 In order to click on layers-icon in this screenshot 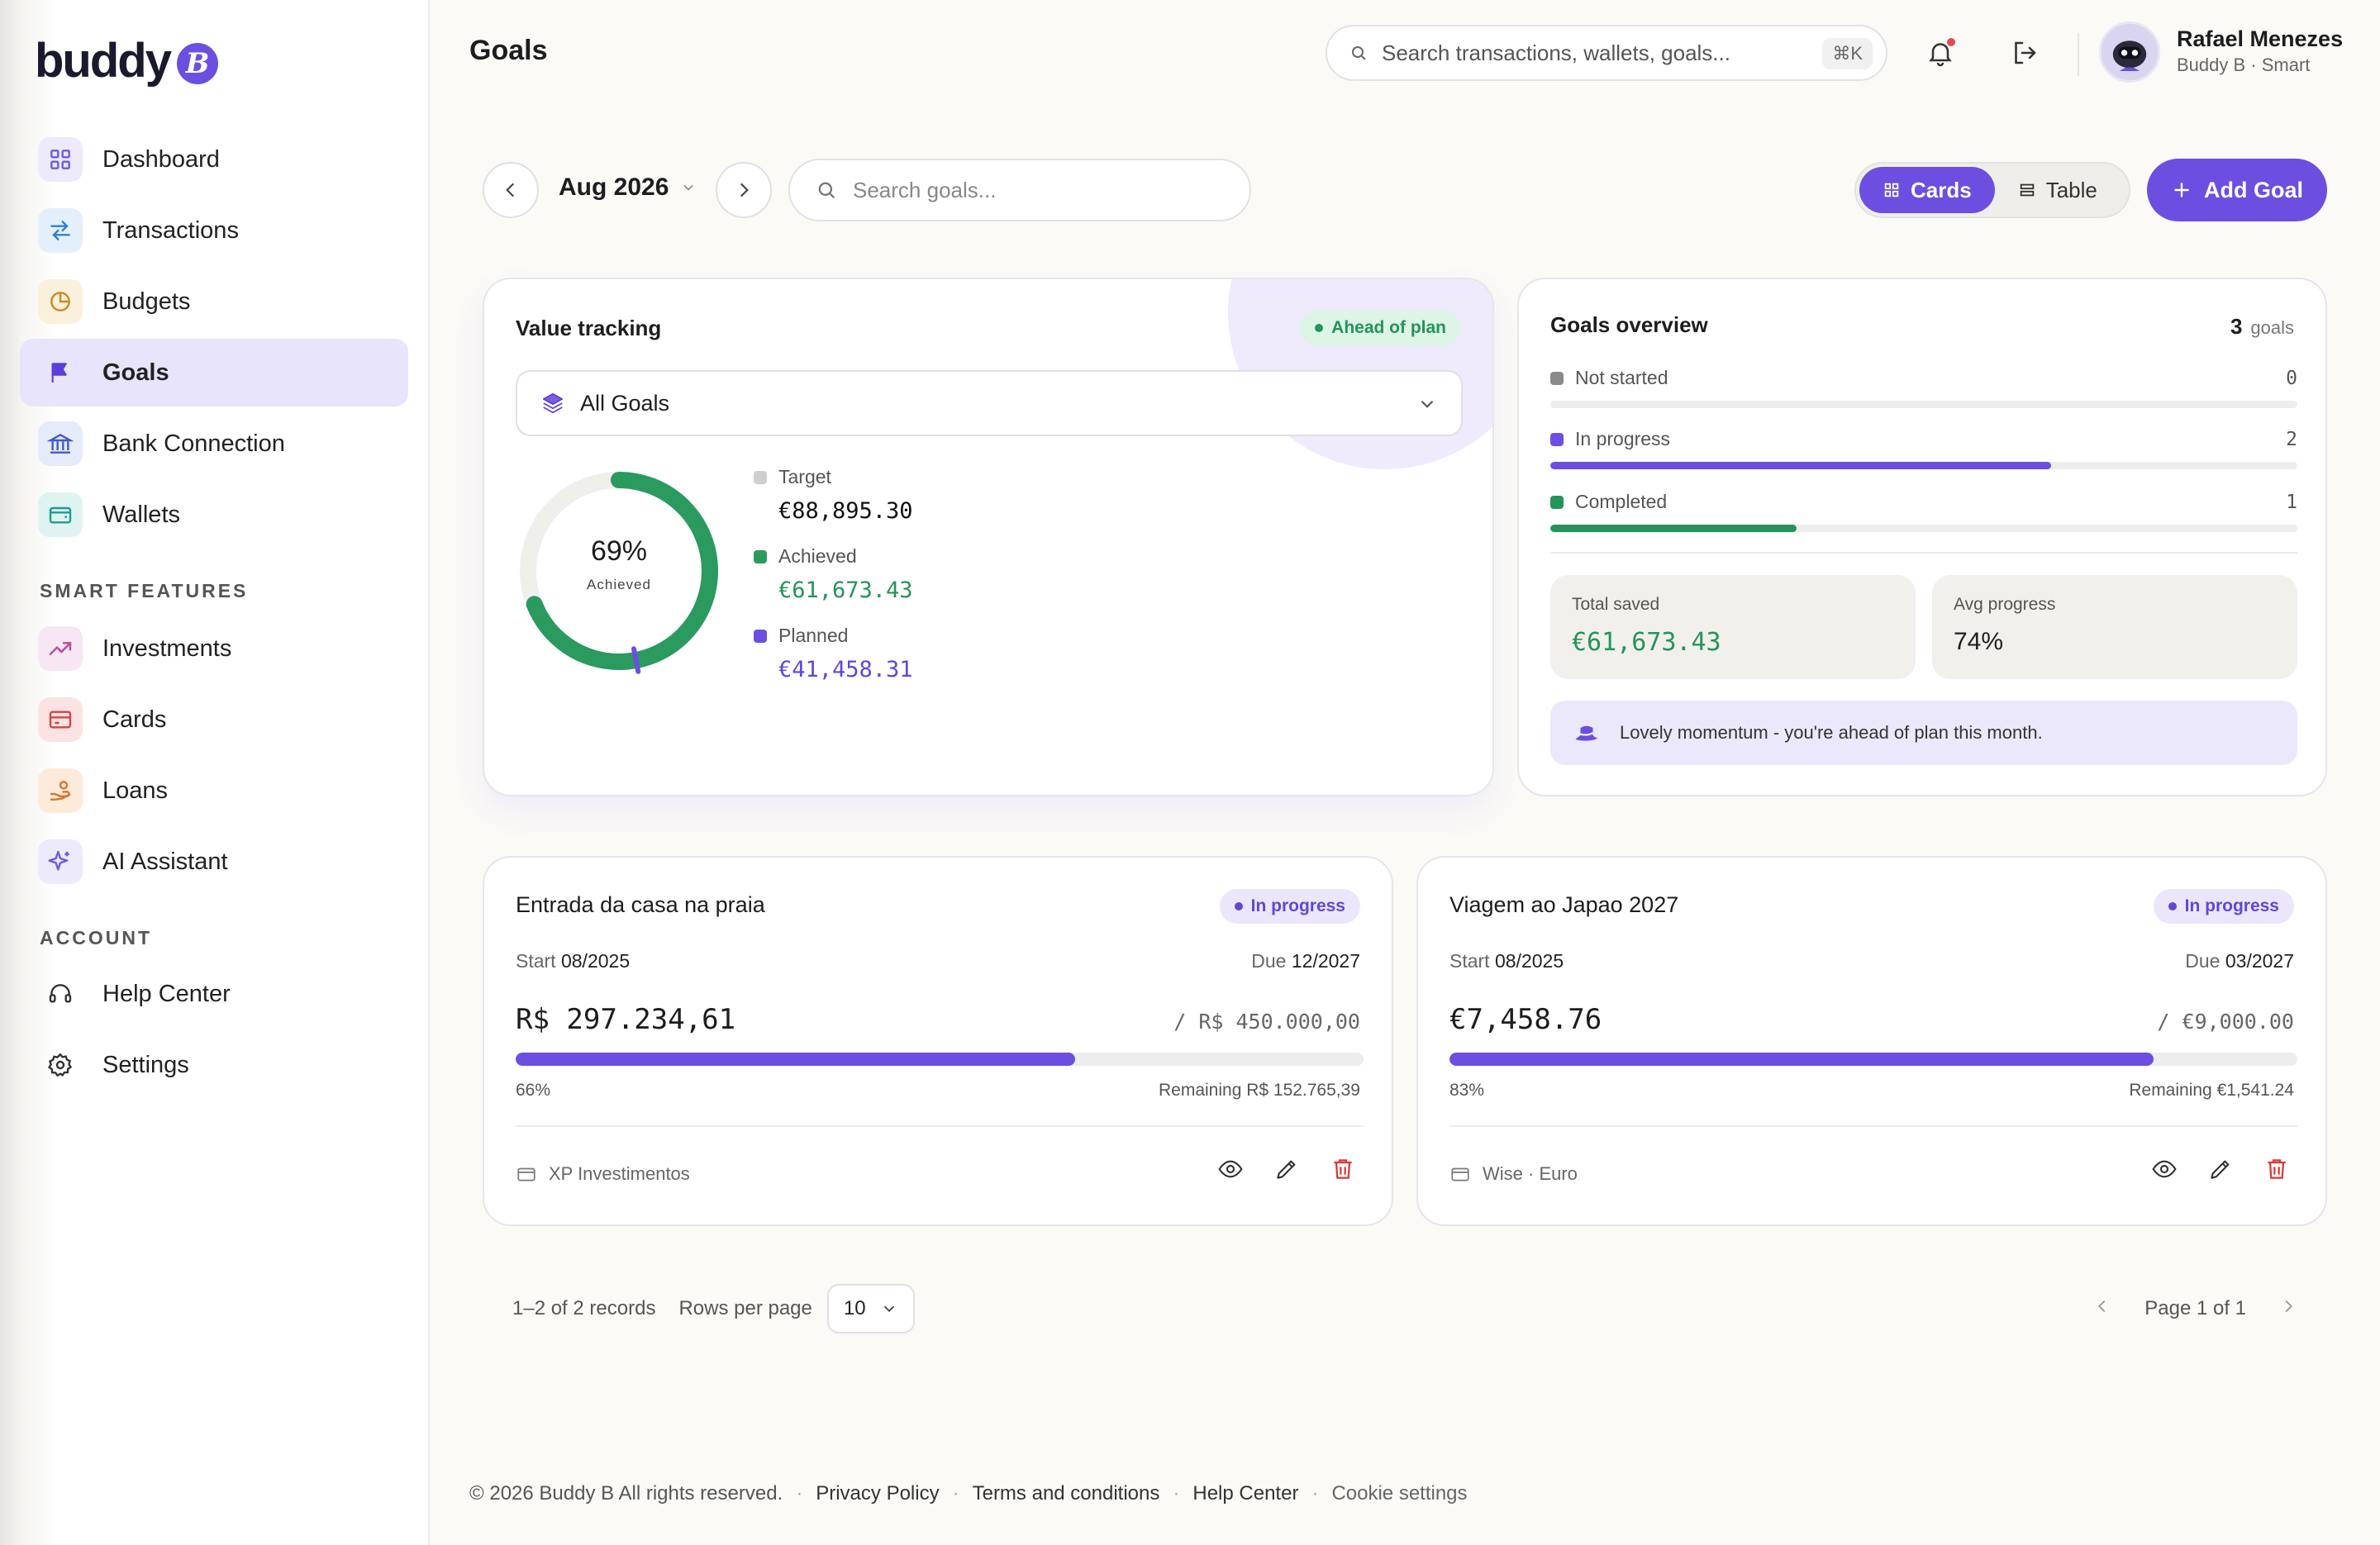, I will do `click(553, 403)`.